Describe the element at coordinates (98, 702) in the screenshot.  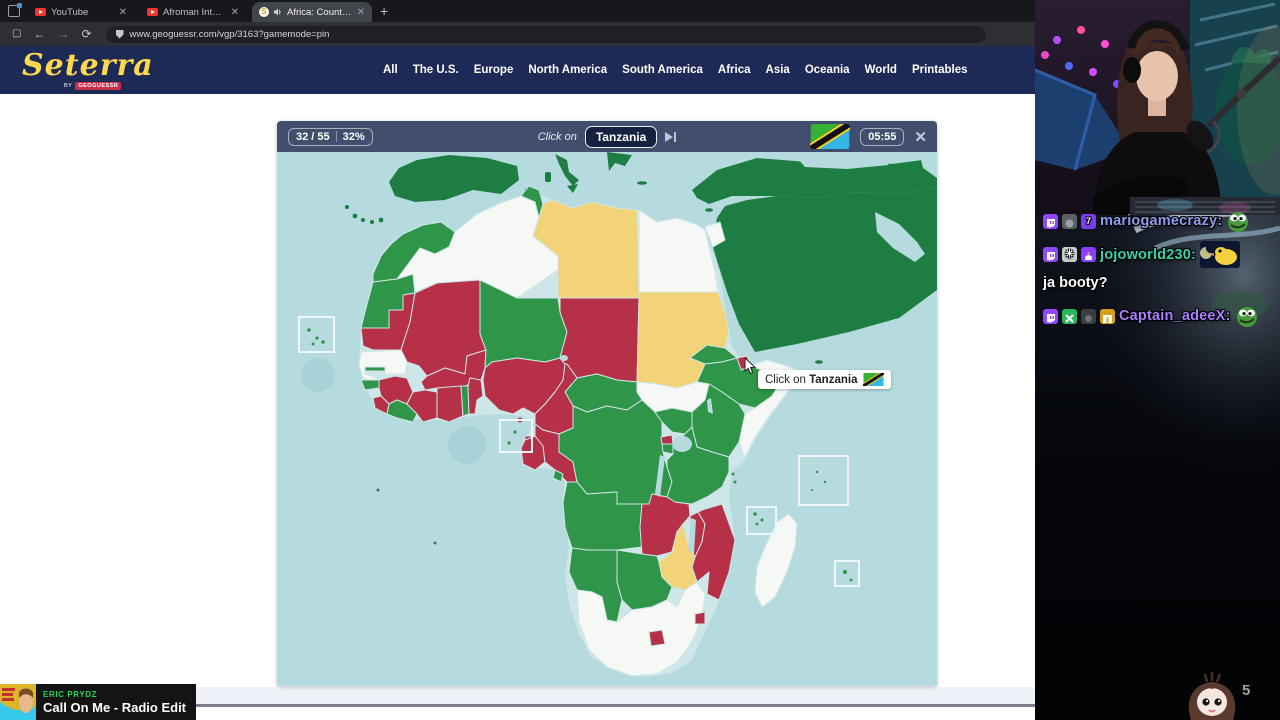
I see `now-playing-overlay: ERIC PRYDZ Call On Me - Radio Edit` at that location.